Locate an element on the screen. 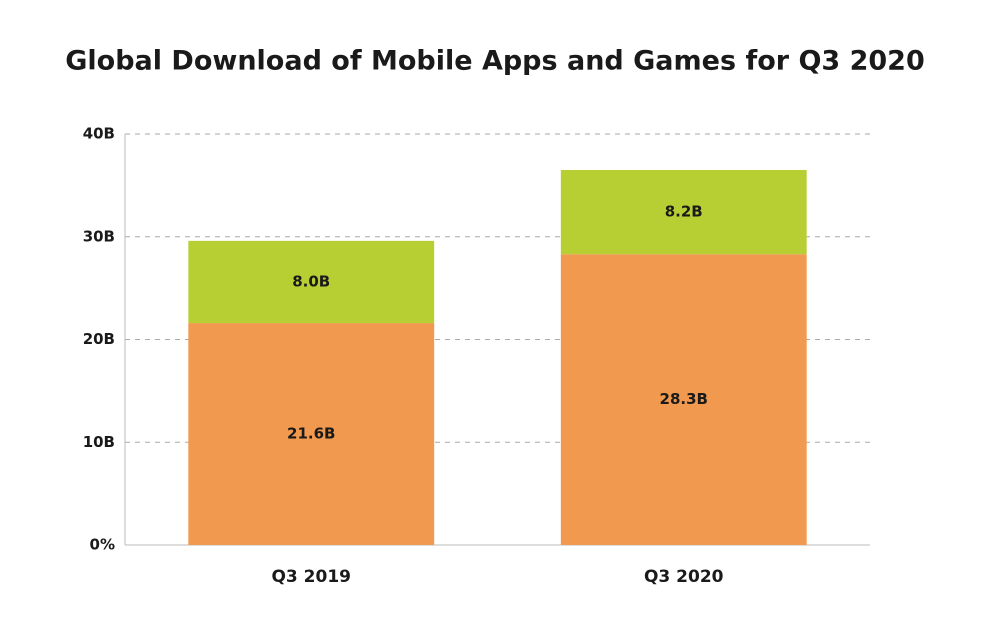 This screenshot has width=990, height=638. value-label: 28.3B is located at coordinates (684, 399).